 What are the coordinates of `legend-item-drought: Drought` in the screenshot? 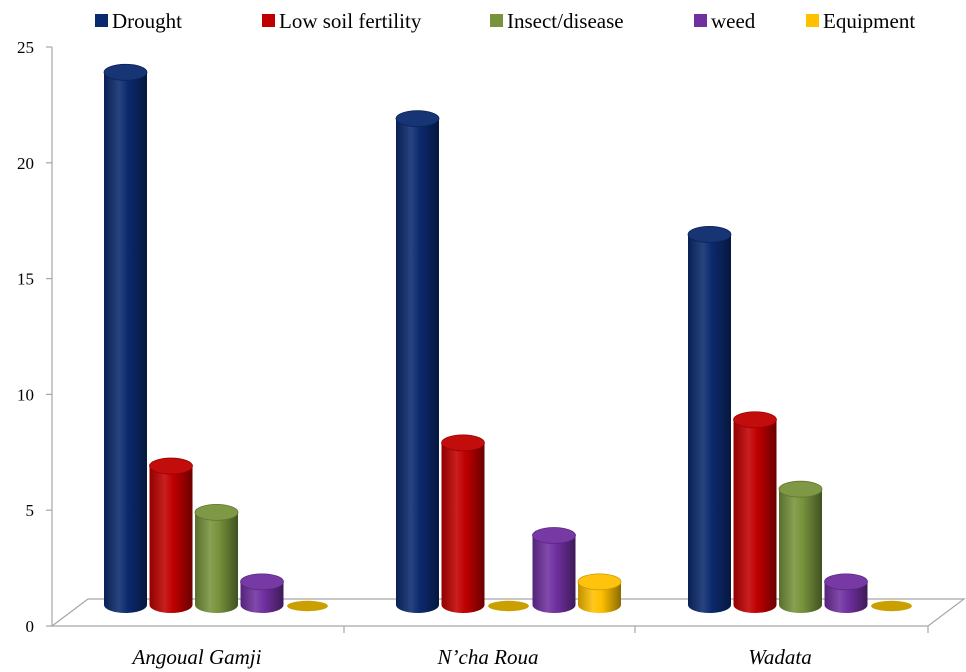 It's located at (138, 21).